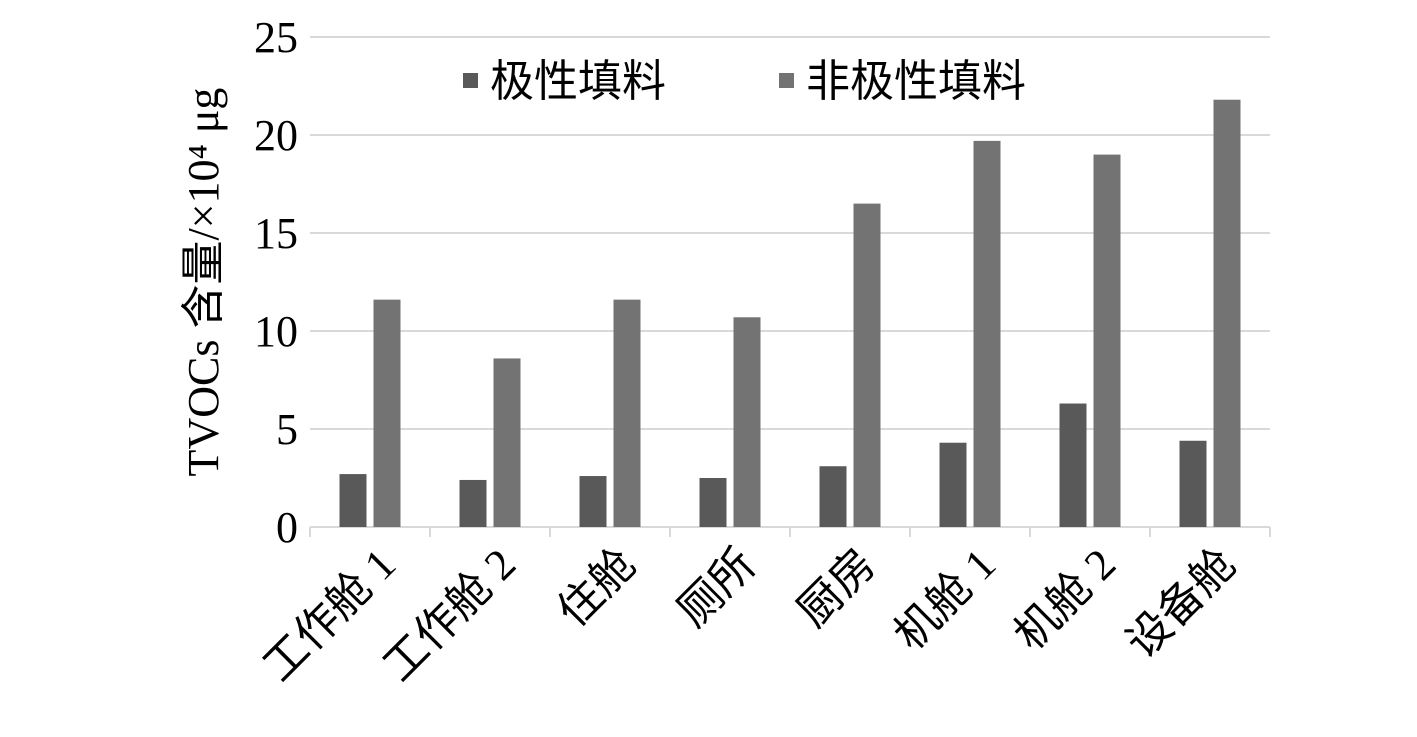  What do you see at coordinates (596, 587) in the screenshot?
I see `x-tick-label: 住舱` at bounding box center [596, 587].